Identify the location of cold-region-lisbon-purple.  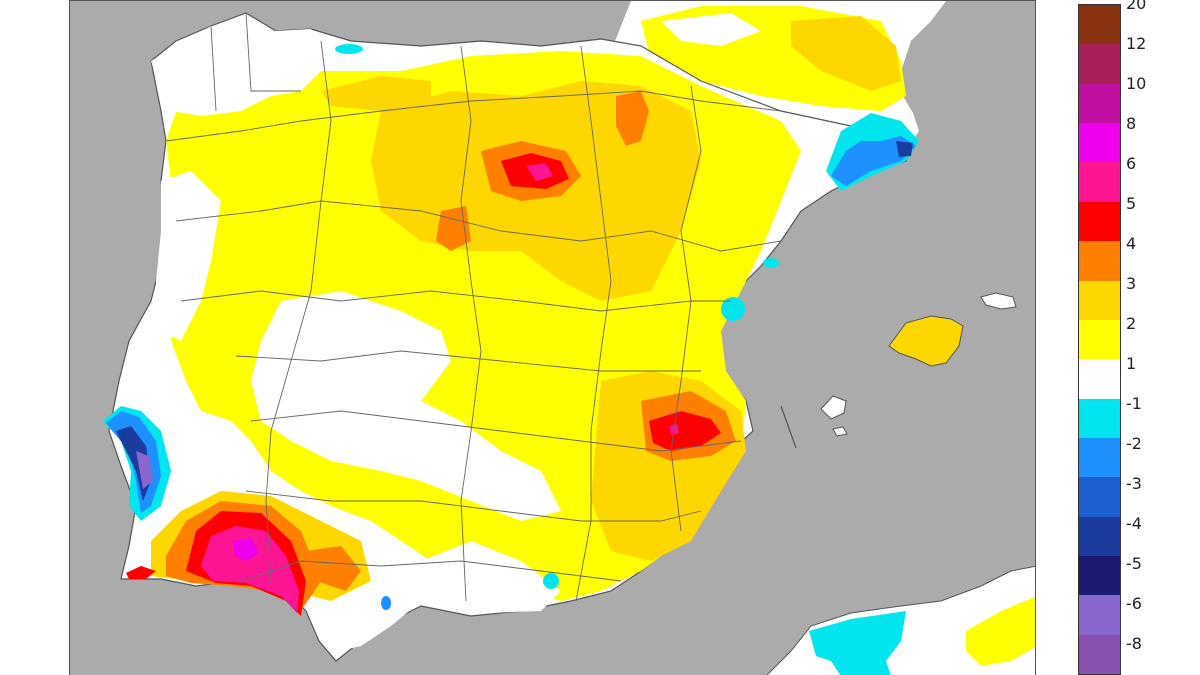
(144, 470).